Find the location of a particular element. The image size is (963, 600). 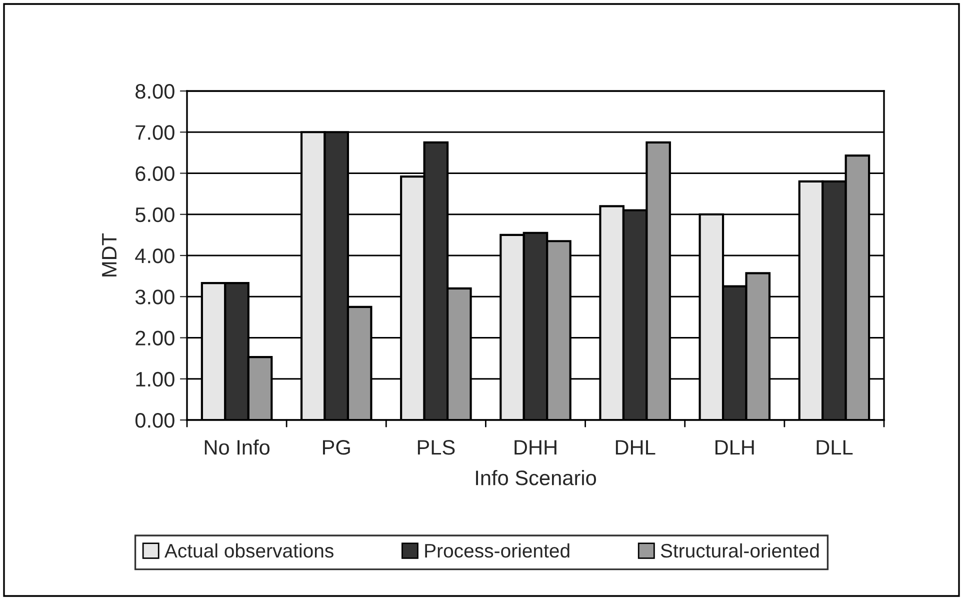

x-tick-label: DHH is located at coordinates (535, 447).